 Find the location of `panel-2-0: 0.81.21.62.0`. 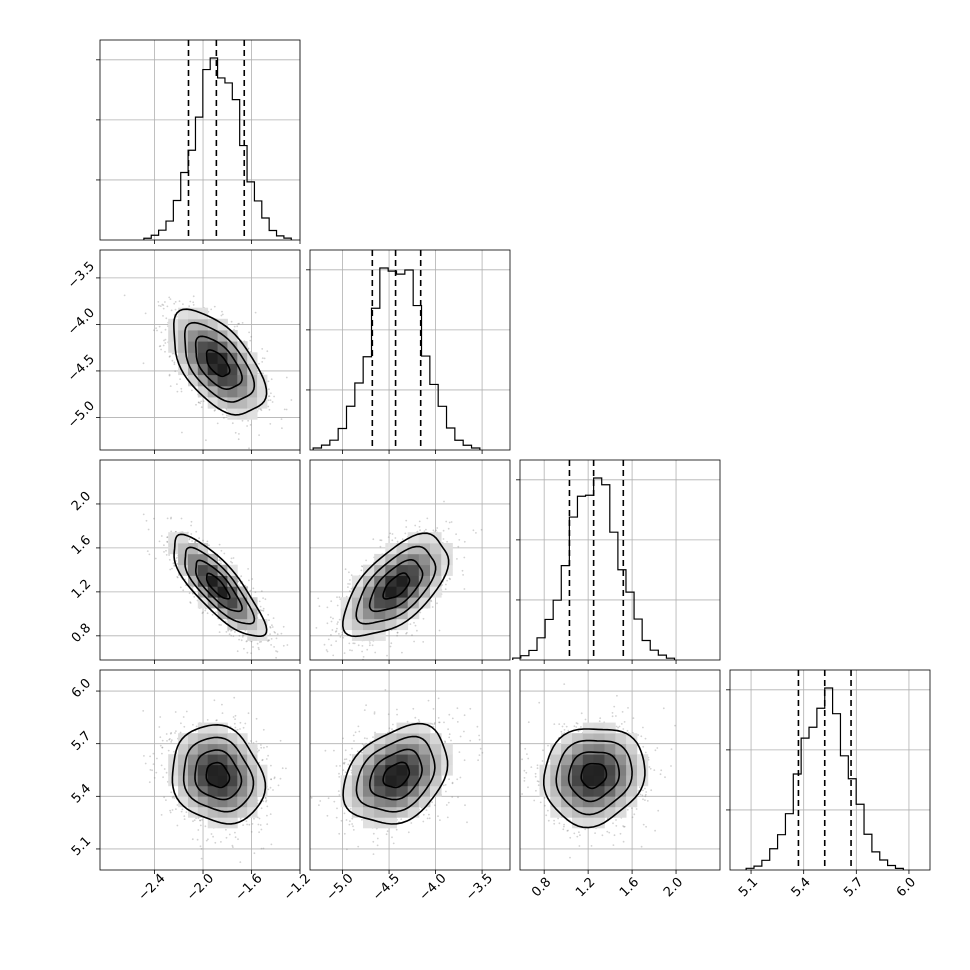

panel-2-0: 0.81.21.62.0 is located at coordinates (185, 561).